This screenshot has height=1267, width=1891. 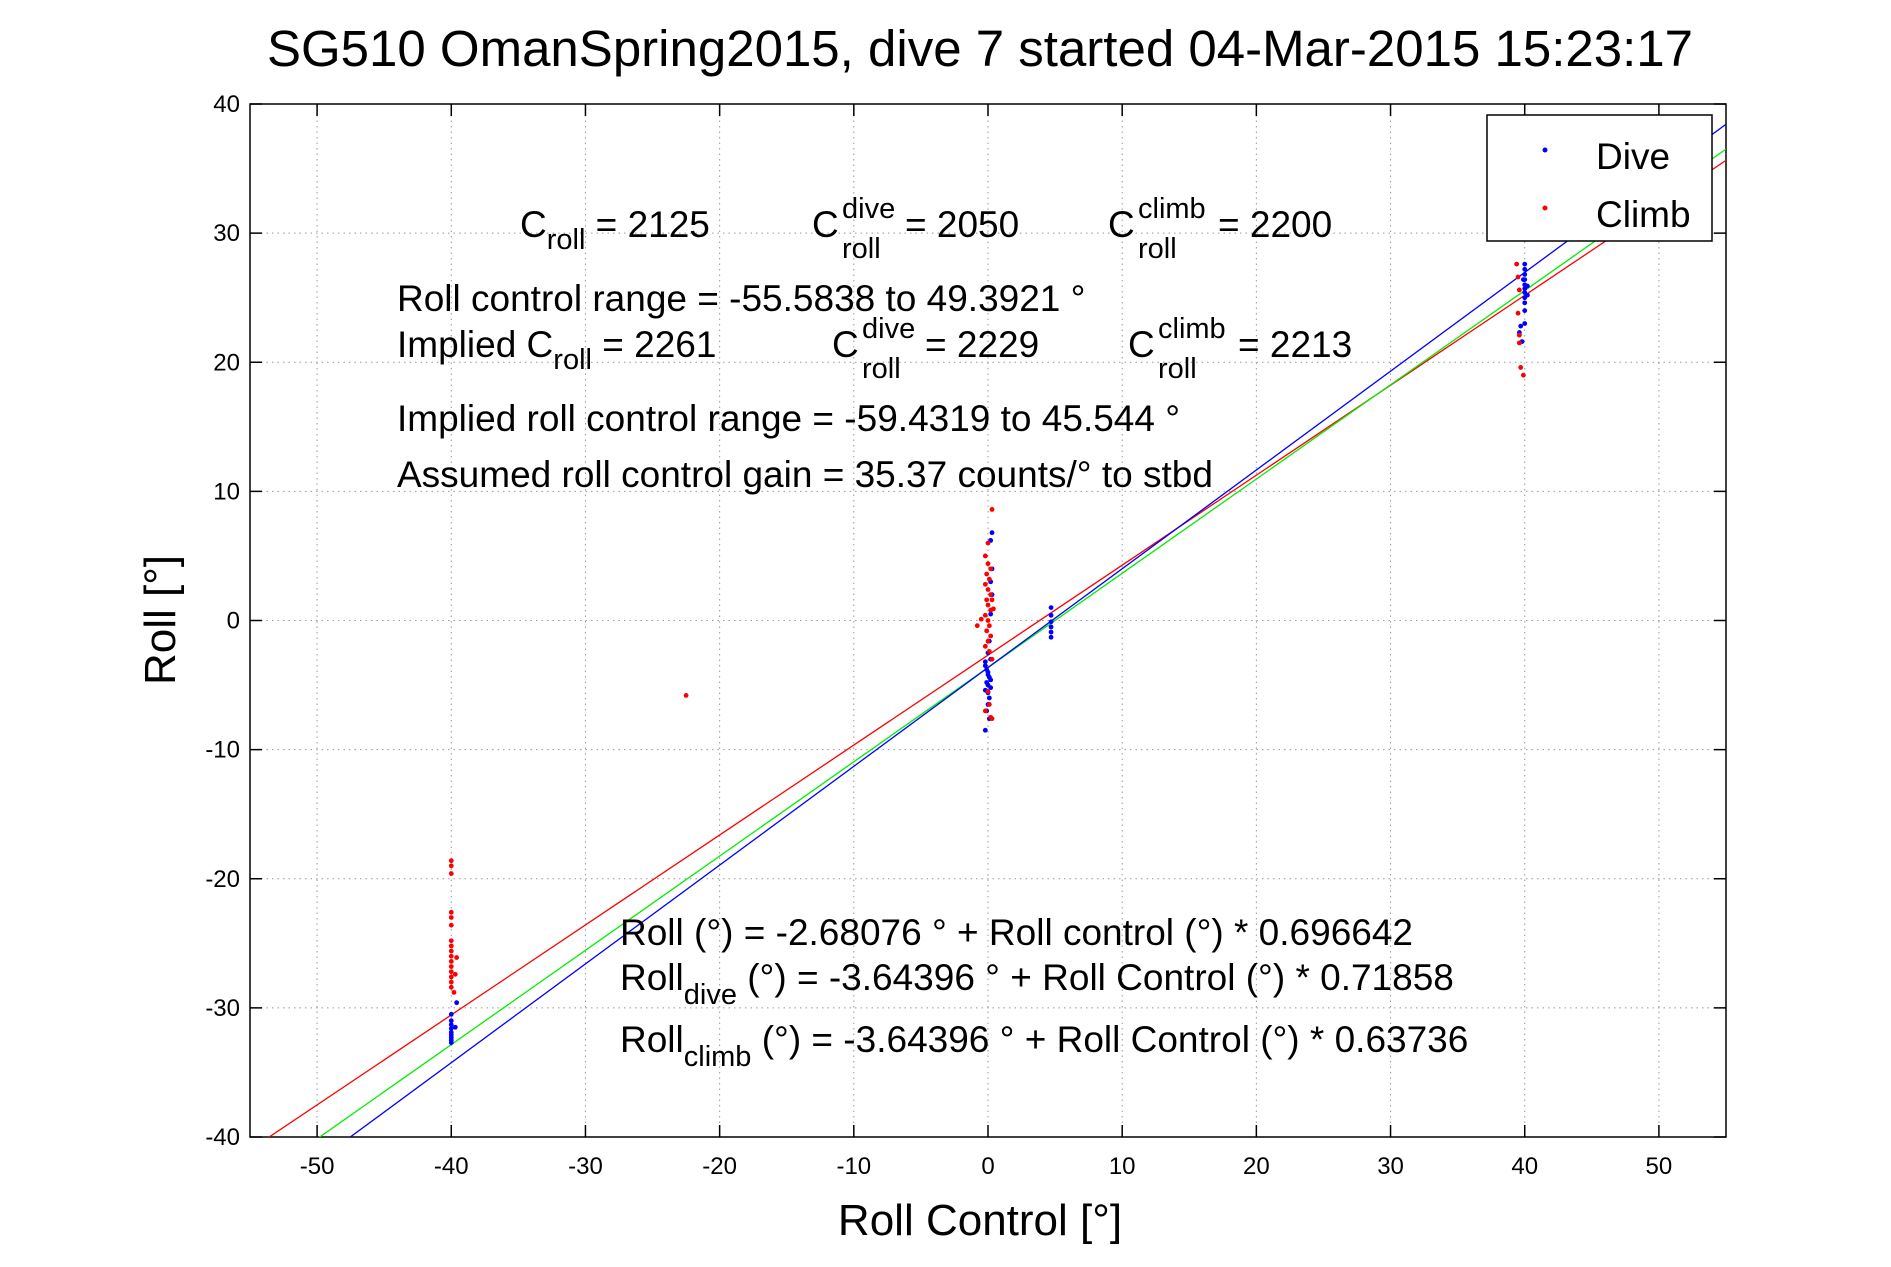 What do you see at coordinates (1524, 1166) in the screenshot?
I see `x-tick-label: 40` at bounding box center [1524, 1166].